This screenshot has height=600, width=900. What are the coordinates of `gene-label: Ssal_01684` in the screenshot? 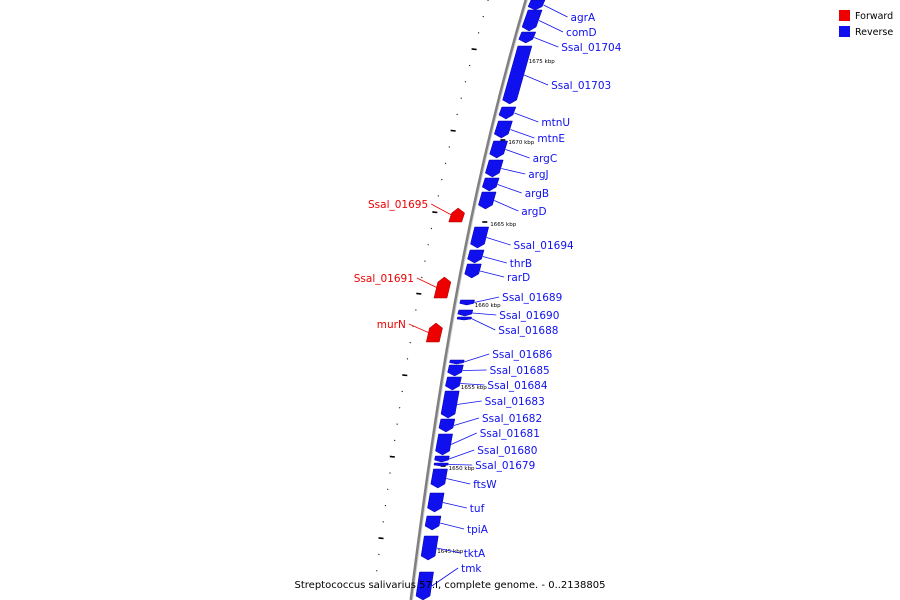 It's located at (517, 386).